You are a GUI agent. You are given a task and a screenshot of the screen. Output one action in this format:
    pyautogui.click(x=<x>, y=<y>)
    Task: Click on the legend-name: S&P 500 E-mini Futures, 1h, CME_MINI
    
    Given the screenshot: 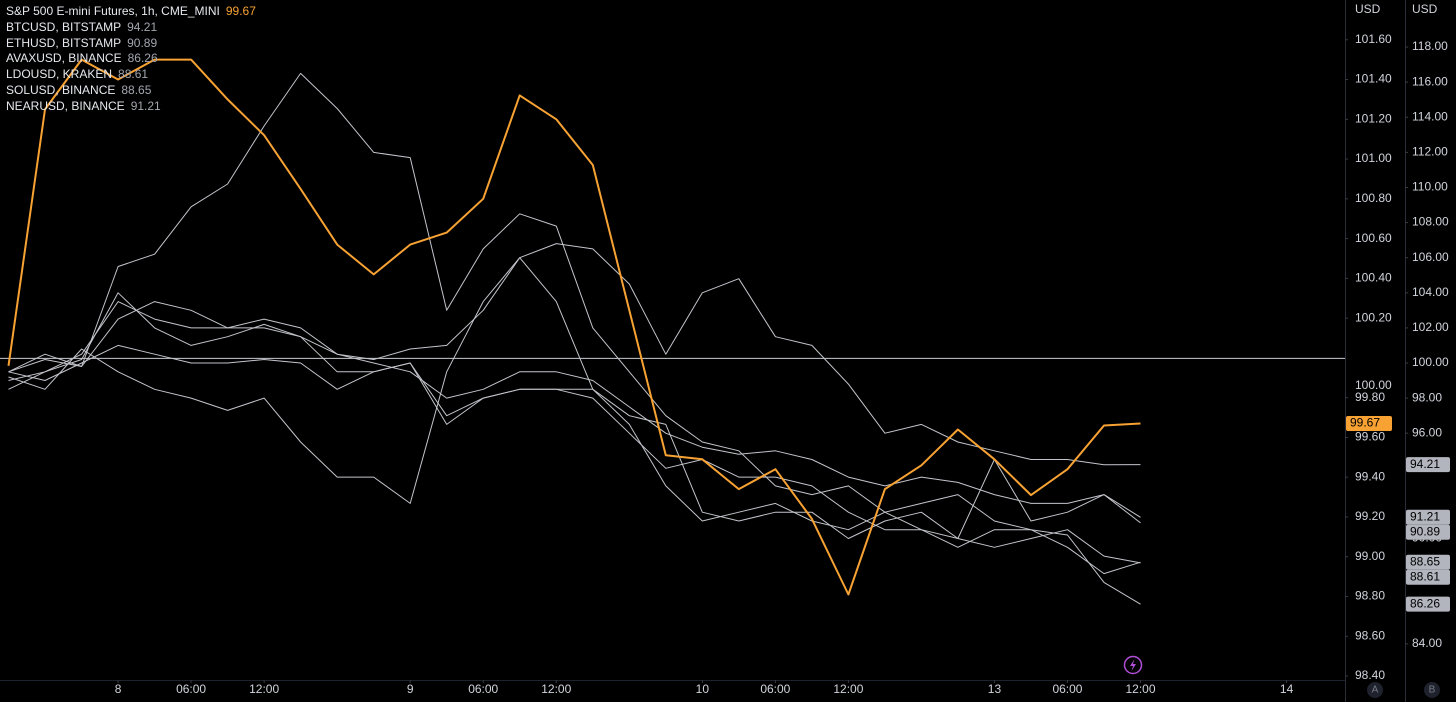 What is the action you would take?
    pyautogui.click(x=113, y=11)
    